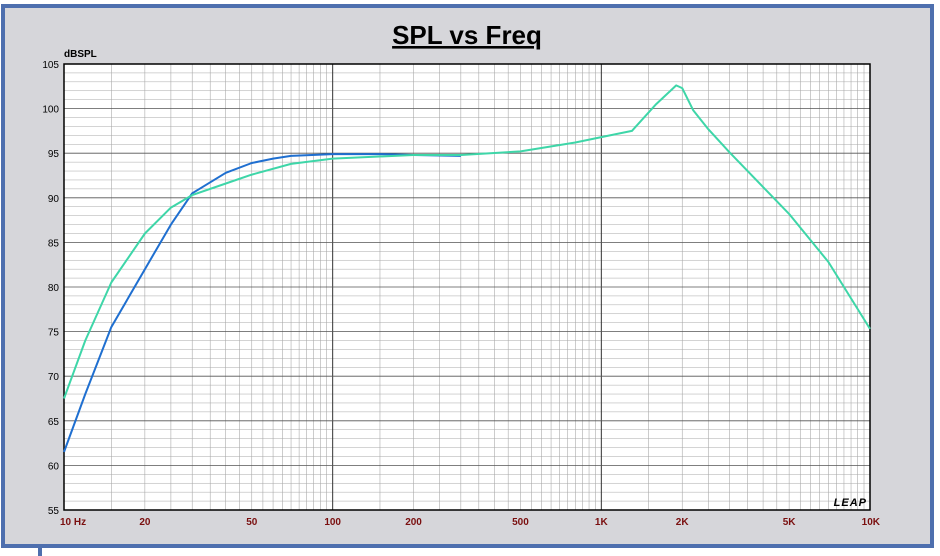  Describe the element at coordinates (332, 522) in the screenshot. I see `x-tick-label: 100` at that location.